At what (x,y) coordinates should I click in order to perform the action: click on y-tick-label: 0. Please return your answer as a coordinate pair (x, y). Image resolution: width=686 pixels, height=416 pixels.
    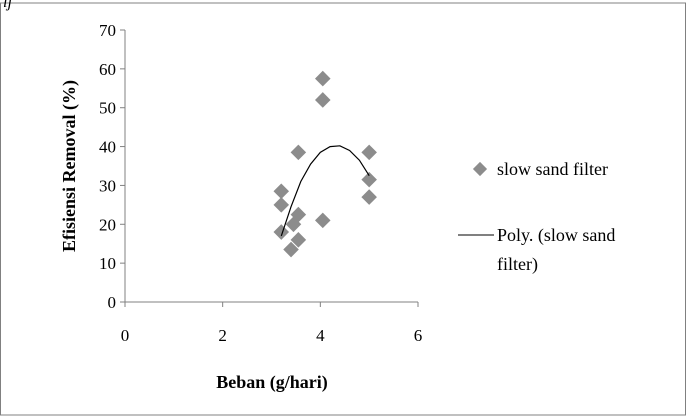
    Looking at the image, I should click on (112, 302).